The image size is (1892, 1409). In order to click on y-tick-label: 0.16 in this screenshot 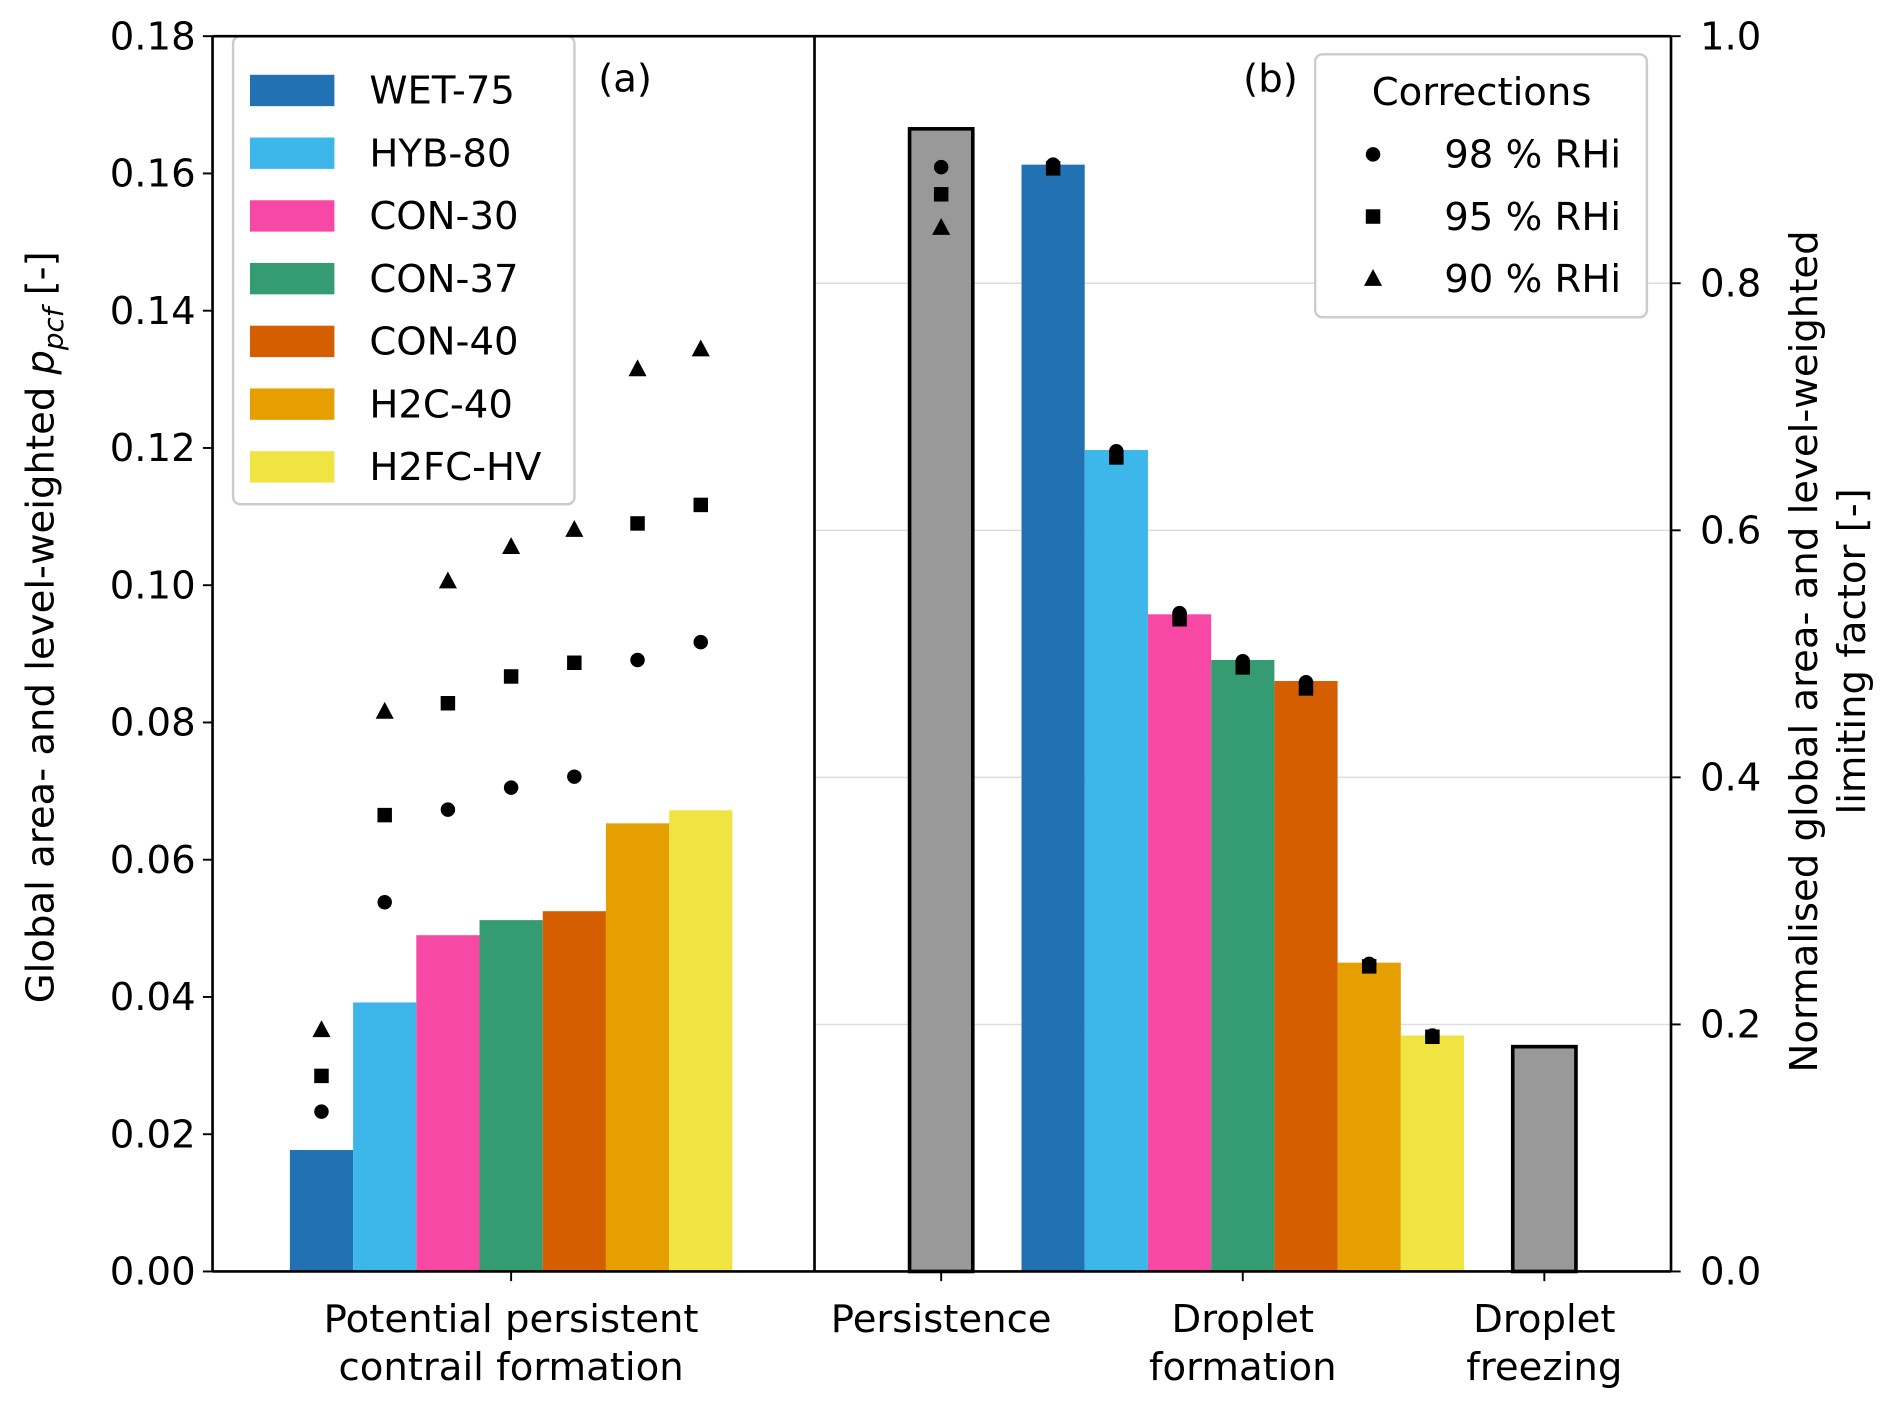, I will do `click(153, 174)`.